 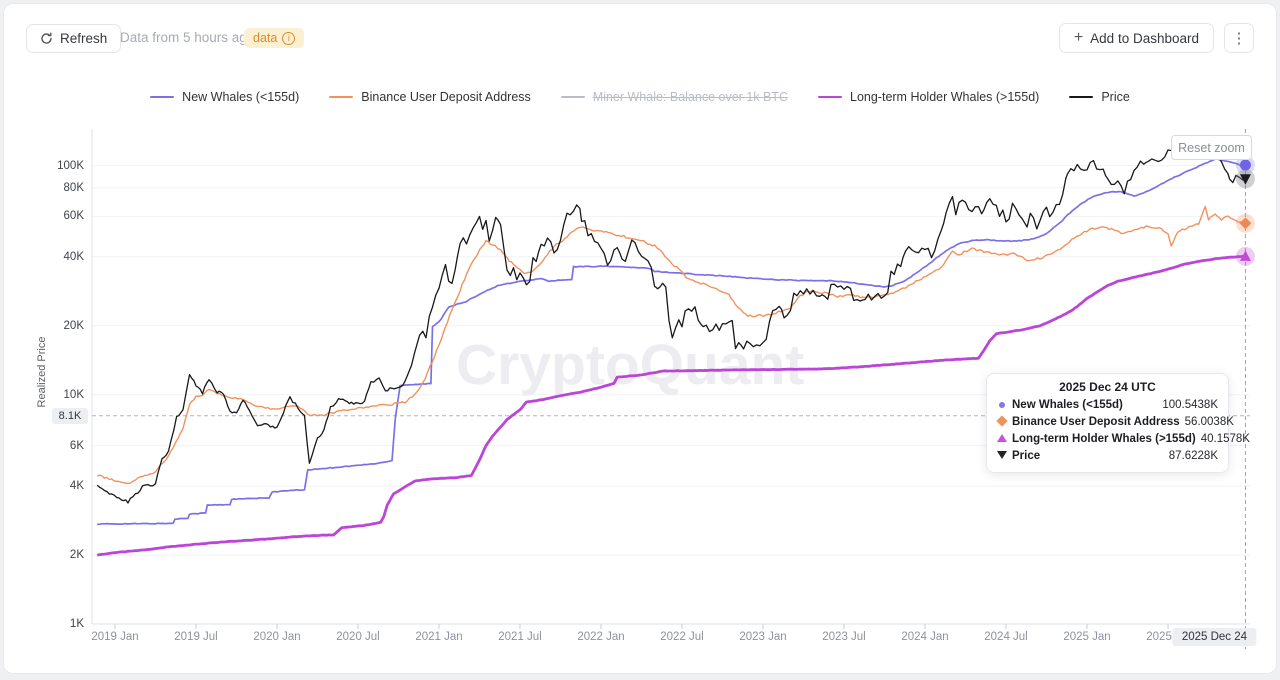 What do you see at coordinates (358, 637) in the screenshot?
I see `x-axis-tick-label: 2020 Jul` at bounding box center [358, 637].